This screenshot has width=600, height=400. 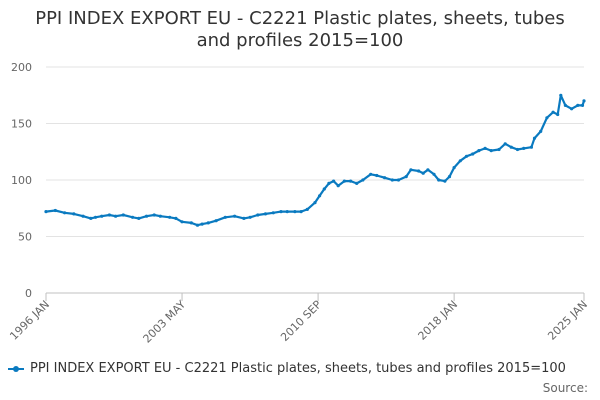 I want to click on x-tick-label: 2003 MAY, so click(x=165, y=322).